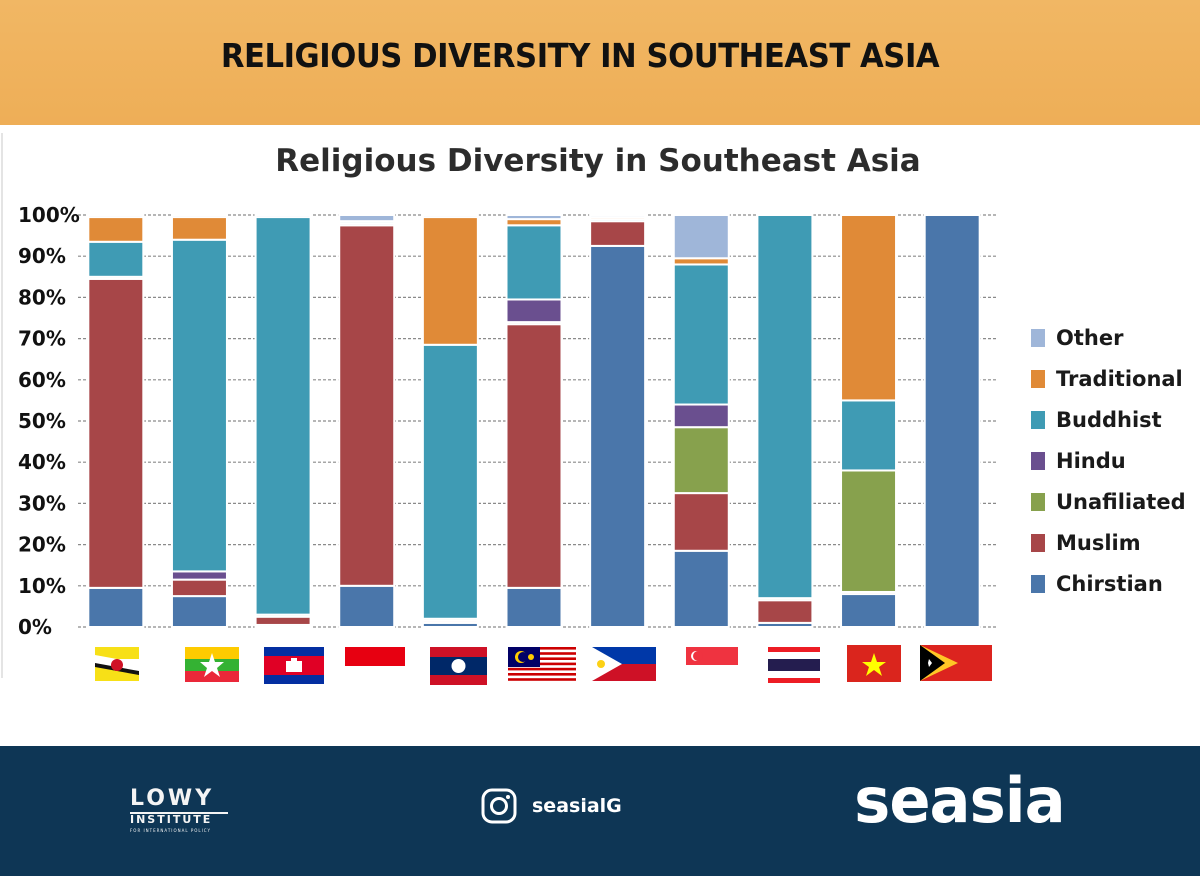 This screenshot has height=876, width=1200. Describe the element at coordinates (1090, 338) in the screenshot. I see `legend-label: Other` at that location.